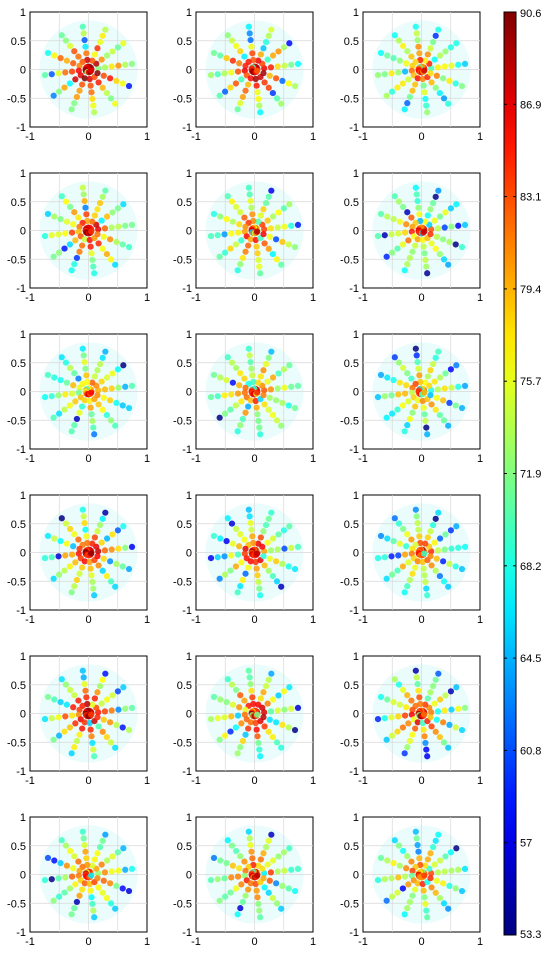  I want to click on y-tick-label: -1, so click(21, 289).